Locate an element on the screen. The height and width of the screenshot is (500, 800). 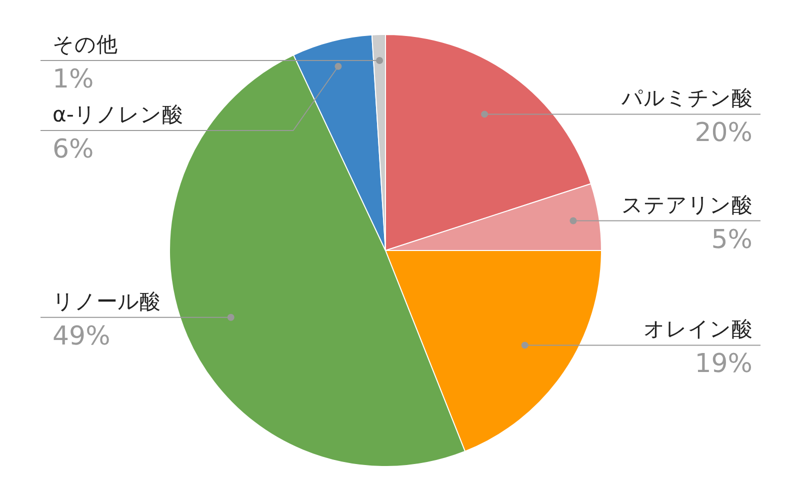
data-label: 1% is located at coordinates (73, 79).